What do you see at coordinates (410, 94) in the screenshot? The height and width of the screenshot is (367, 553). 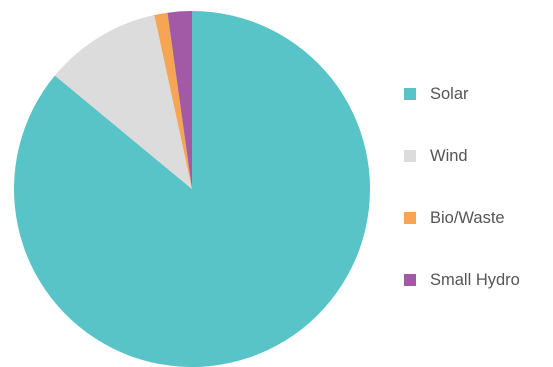 I see `legend-swatch-solar` at bounding box center [410, 94].